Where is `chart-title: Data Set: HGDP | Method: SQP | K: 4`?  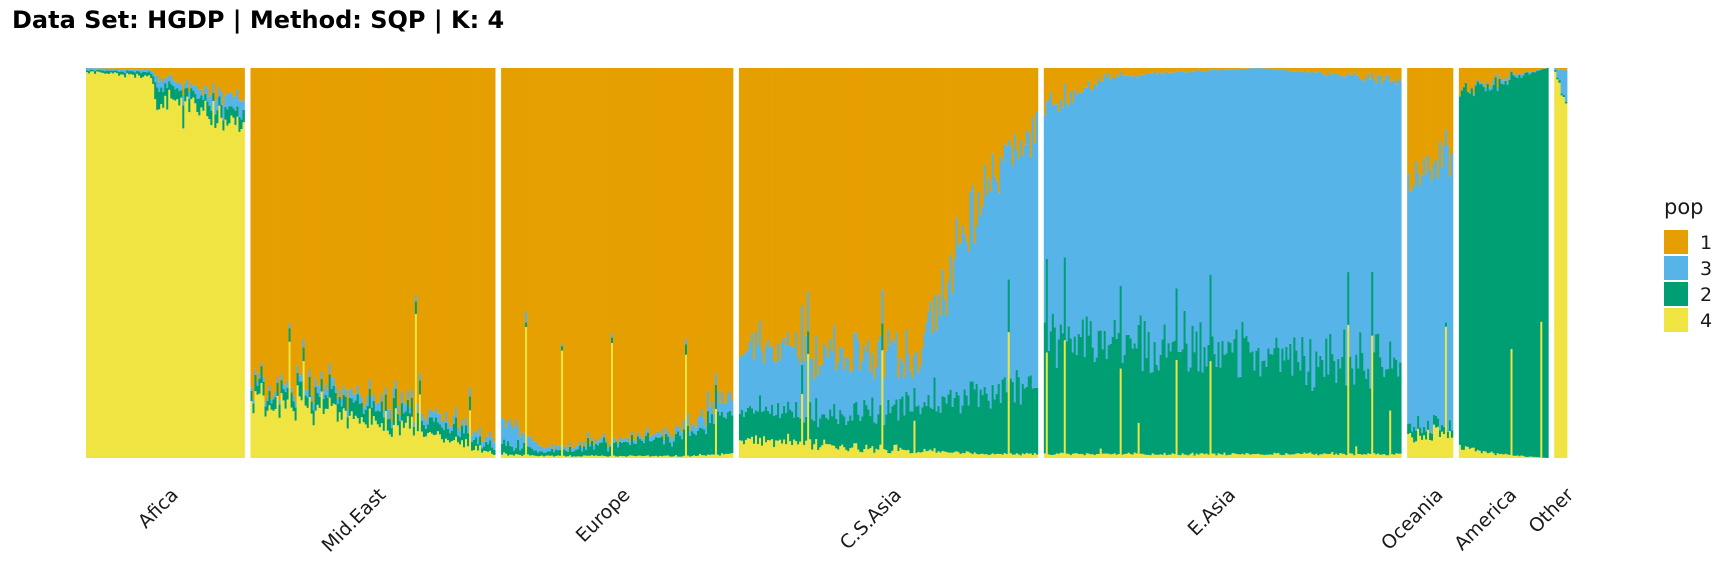 chart-title: Data Set: HGDP | Method: SQP | K: 4 is located at coordinates (258, 20).